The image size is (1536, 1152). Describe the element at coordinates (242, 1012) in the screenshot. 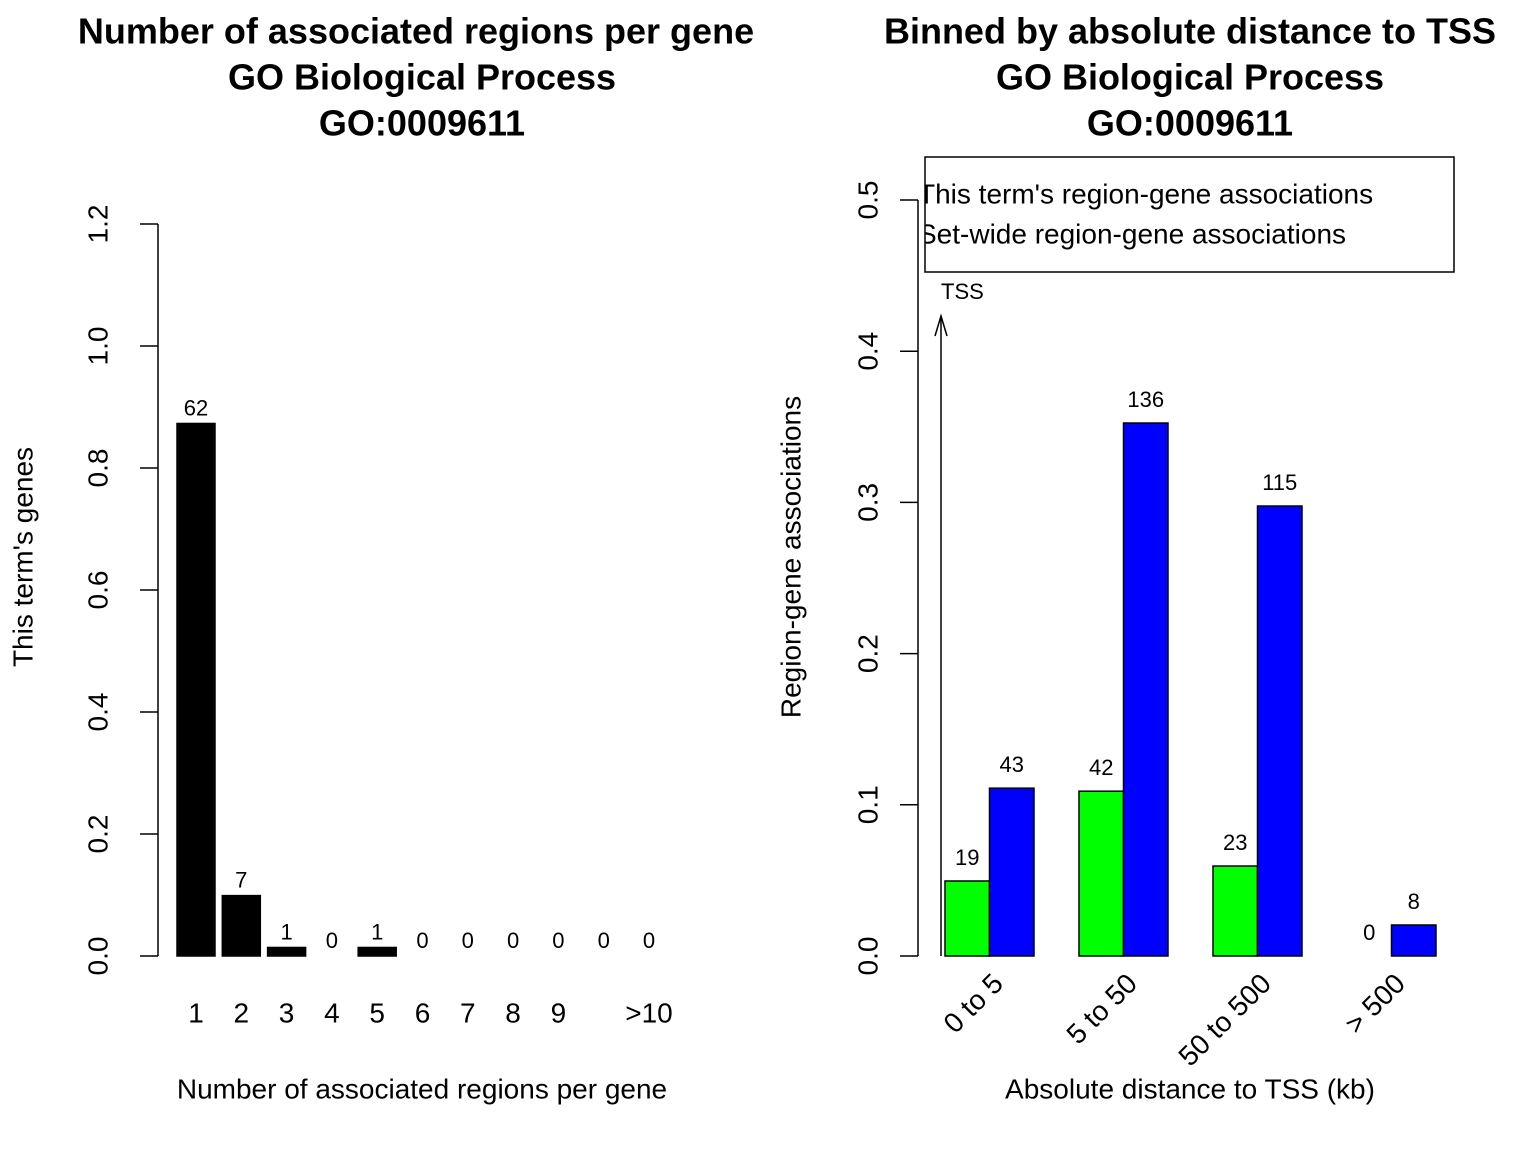

I see `x-tick-label: 2` at that location.